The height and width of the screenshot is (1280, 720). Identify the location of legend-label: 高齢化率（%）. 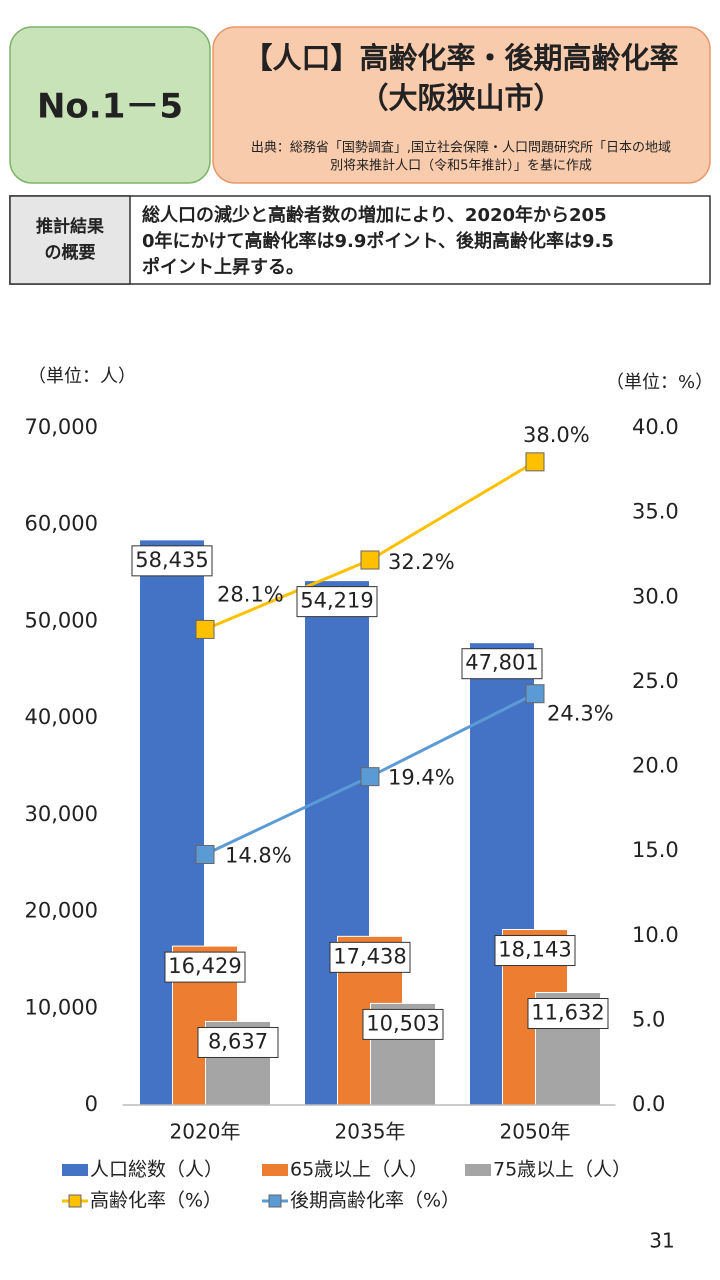
(156, 1201).